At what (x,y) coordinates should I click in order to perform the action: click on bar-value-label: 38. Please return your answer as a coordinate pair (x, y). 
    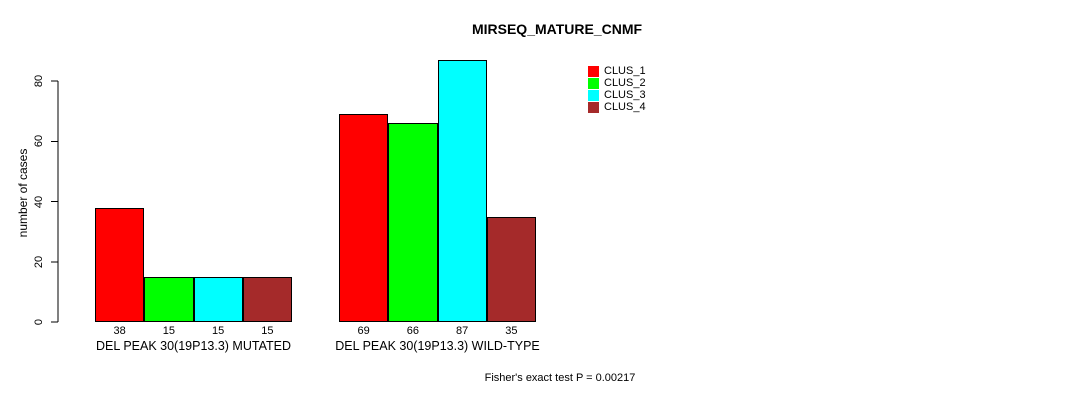
    Looking at the image, I should click on (119, 331).